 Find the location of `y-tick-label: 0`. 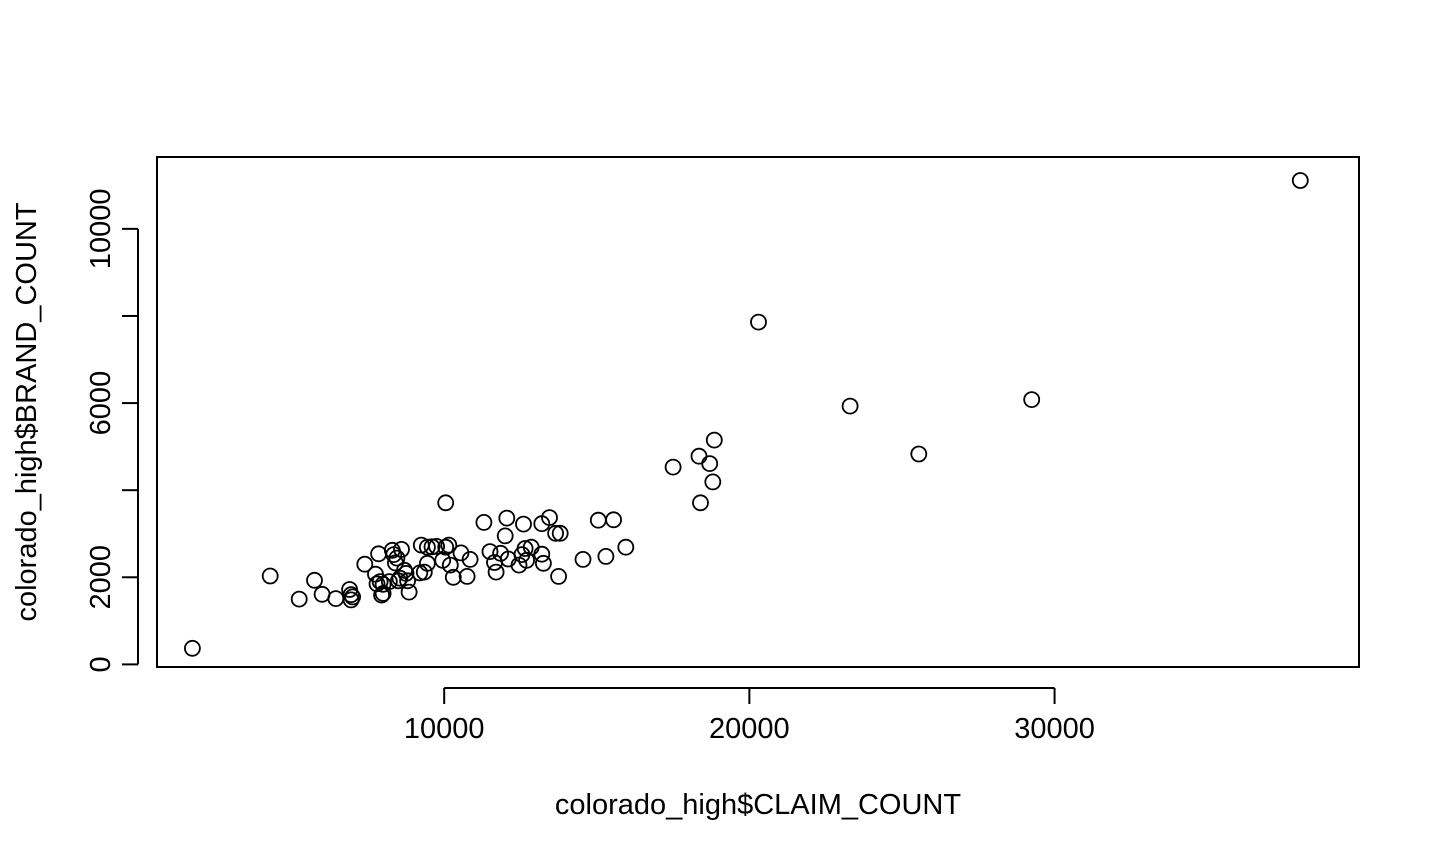

y-tick-label: 0 is located at coordinates (101, 664).